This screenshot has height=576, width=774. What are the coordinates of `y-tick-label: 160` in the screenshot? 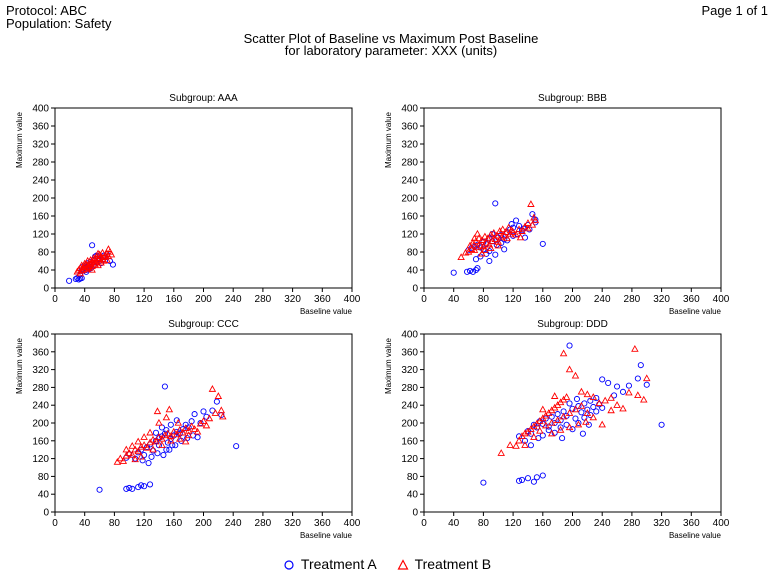 It's located at (409, 217).